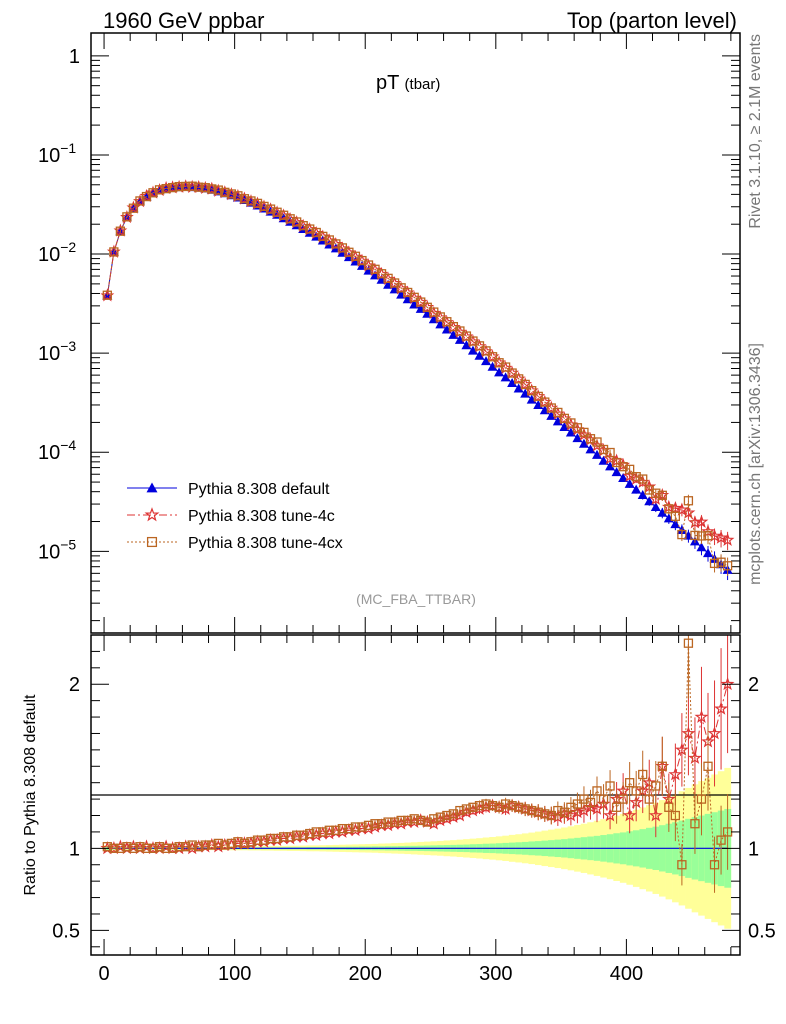  I want to click on x-tick-label: 400, so click(626, 974).